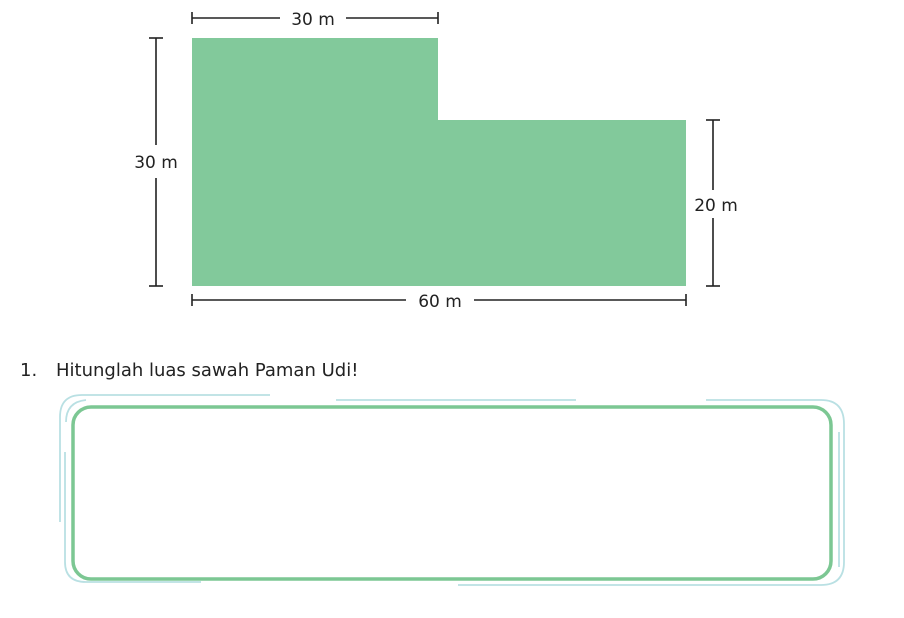 The image size is (904, 618). I want to click on dimension-left-label: 30 m, so click(156, 163).